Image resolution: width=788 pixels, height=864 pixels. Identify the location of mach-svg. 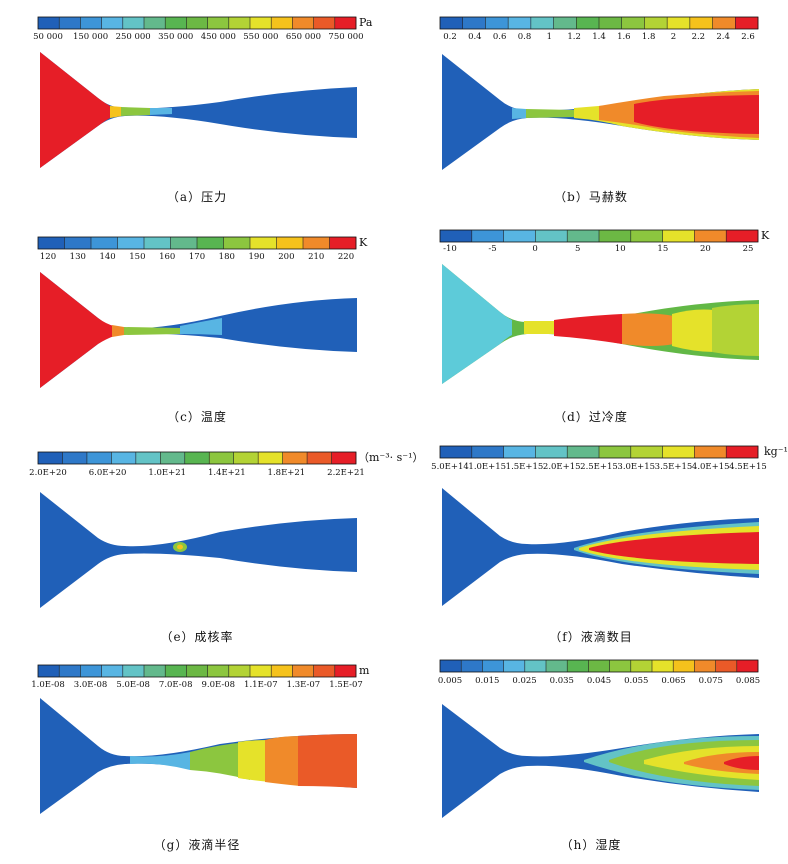
(599, 93).